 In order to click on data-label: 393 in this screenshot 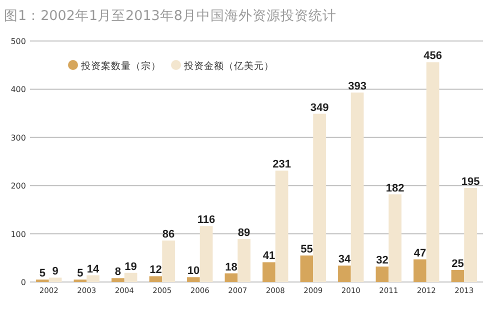, I will do `click(357, 86)`.